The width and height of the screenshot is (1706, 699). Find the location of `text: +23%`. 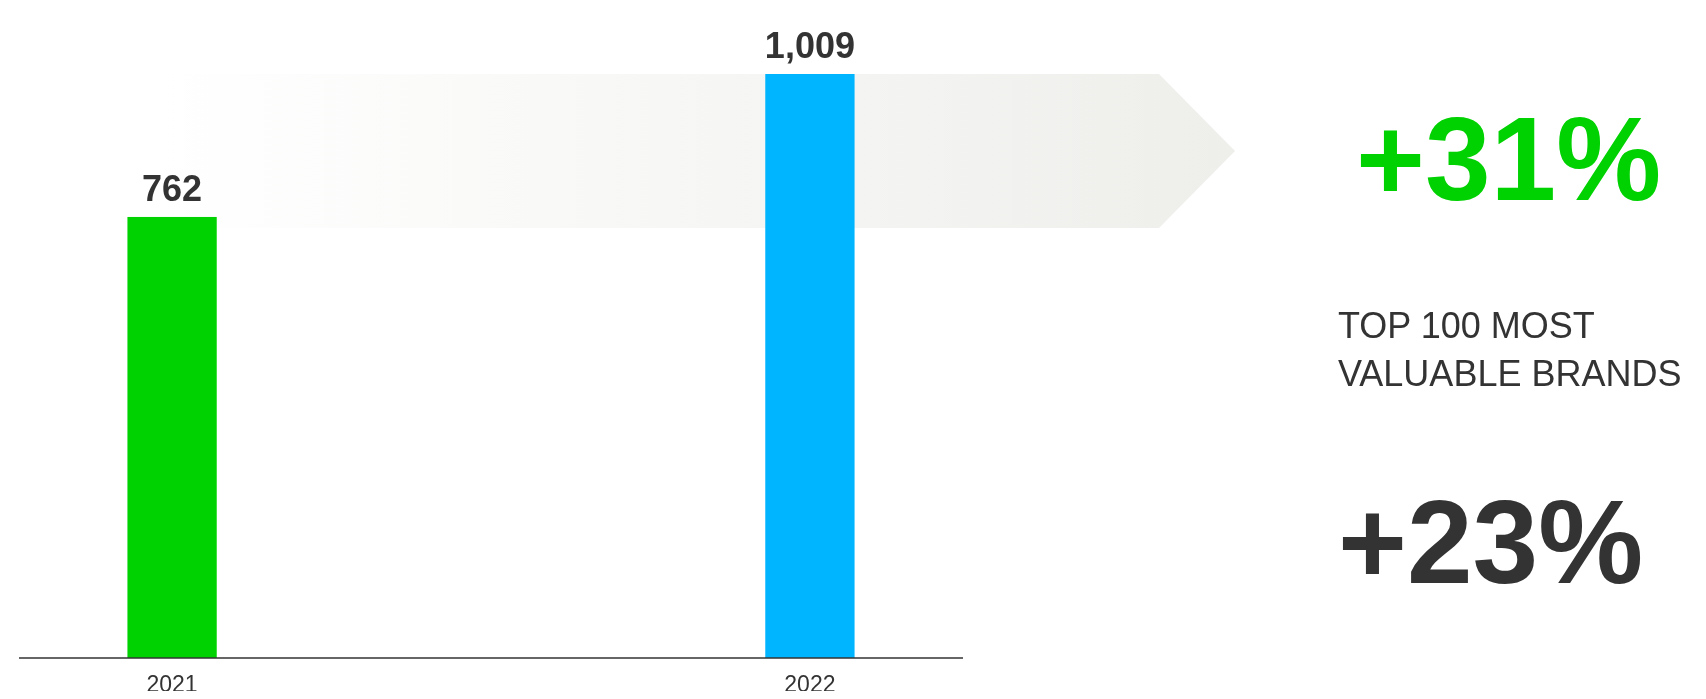

text: +23% is located at coordinates (1491, 542).